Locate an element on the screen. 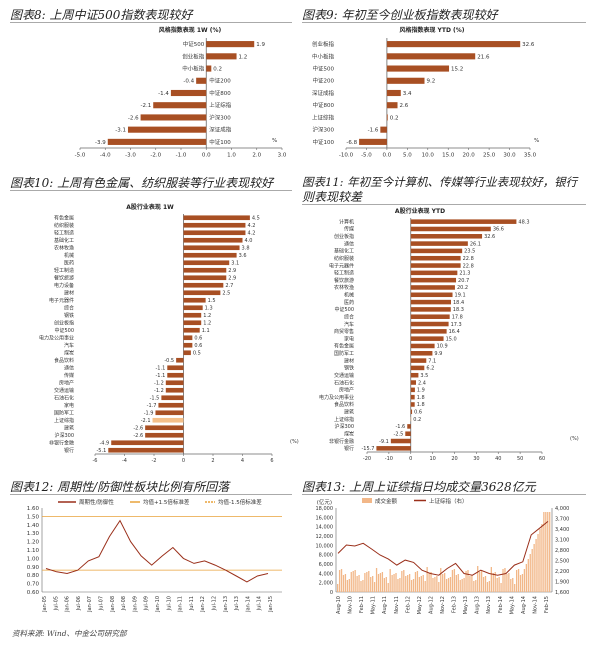 The width and height of the screenshot is (595, 647). x-tick-label: 20 is located at coordinates (454, 459).